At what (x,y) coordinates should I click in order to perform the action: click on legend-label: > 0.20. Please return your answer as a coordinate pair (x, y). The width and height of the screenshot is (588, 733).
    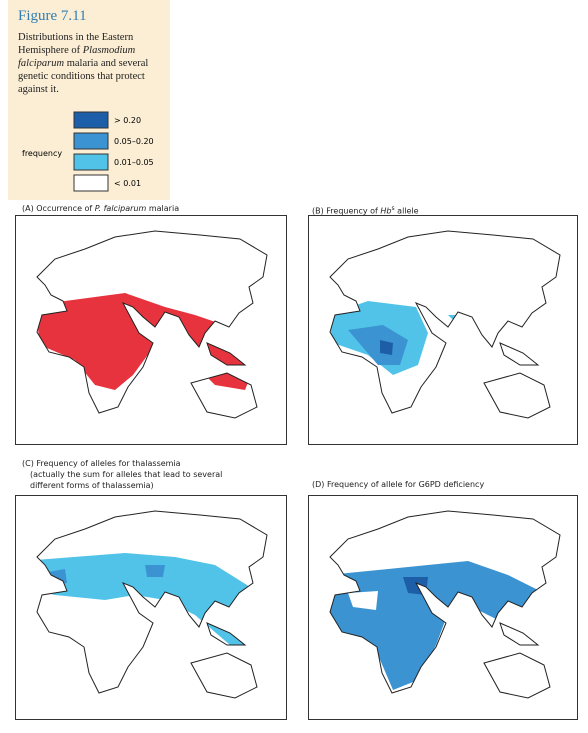
    Looking at the image, I should click on (127, 120).